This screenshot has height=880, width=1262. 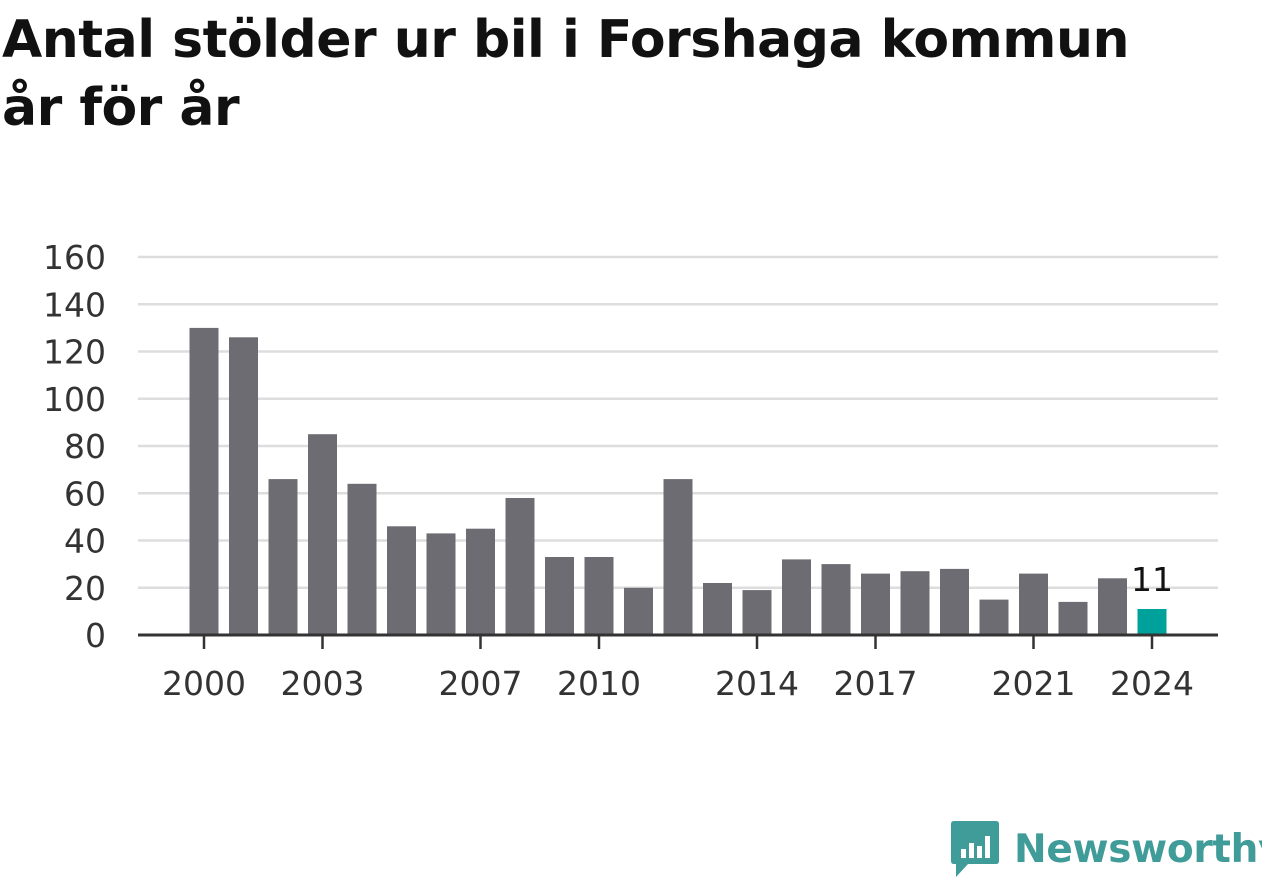 What do you see at coordinates (954, 601) in the screenshot?
I see `bar-2019` at bounding box center [954, 601].